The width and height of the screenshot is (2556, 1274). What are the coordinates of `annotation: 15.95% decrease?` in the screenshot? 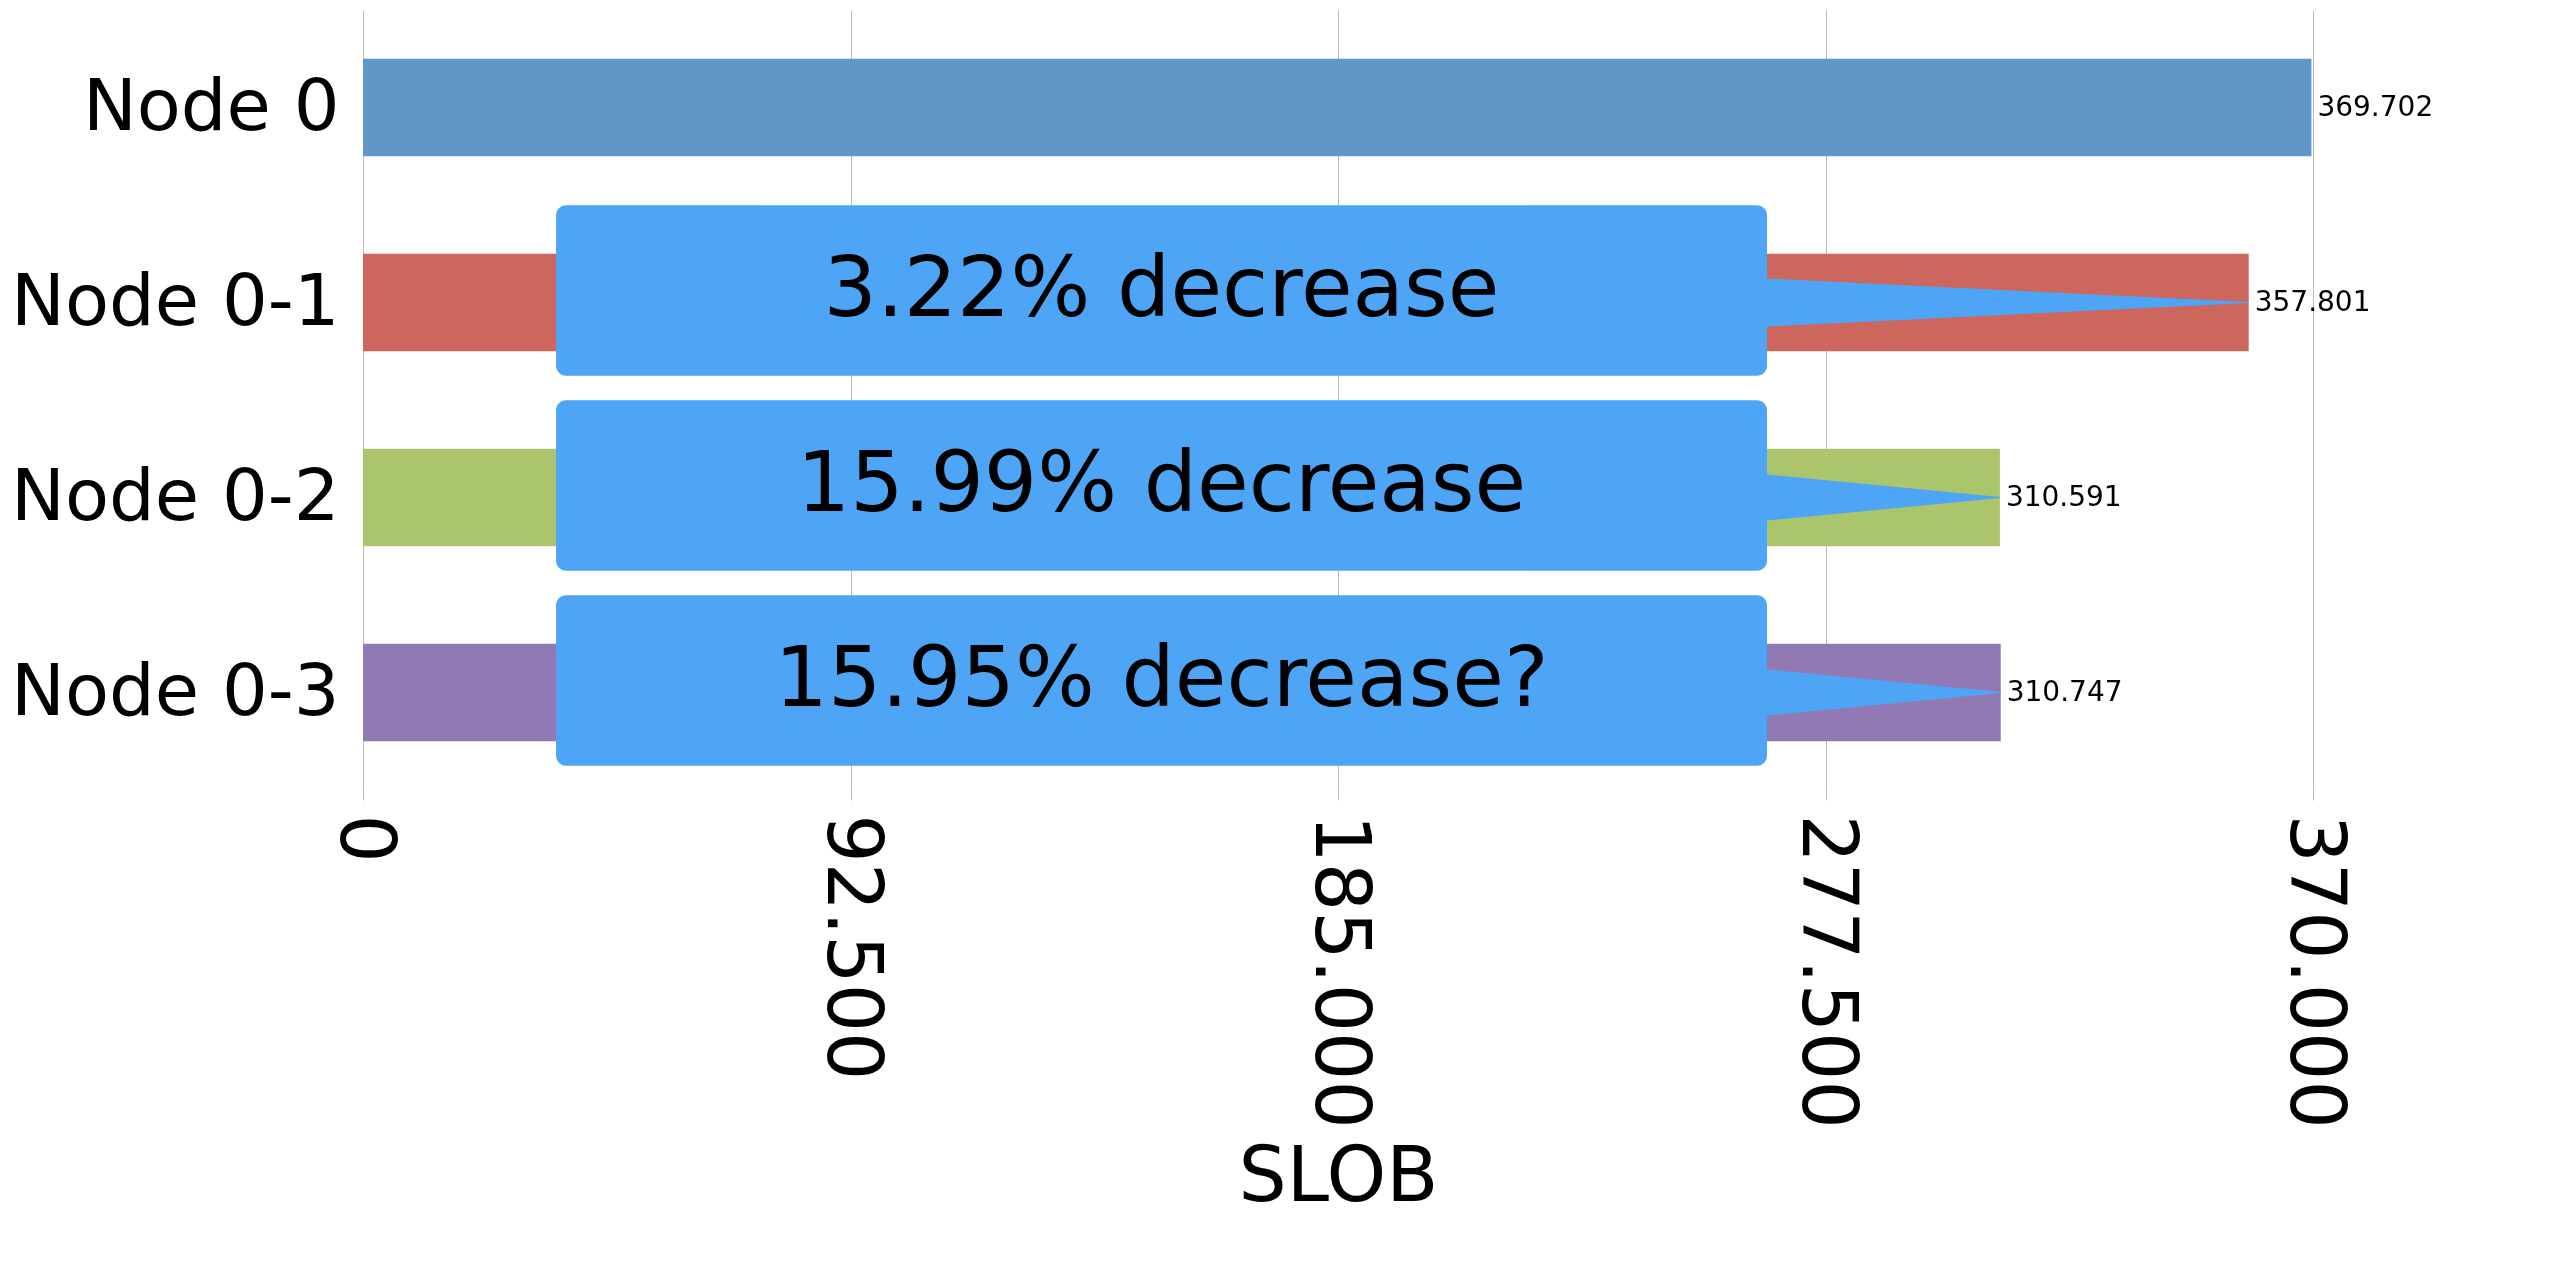 It's located at (1161, 676).